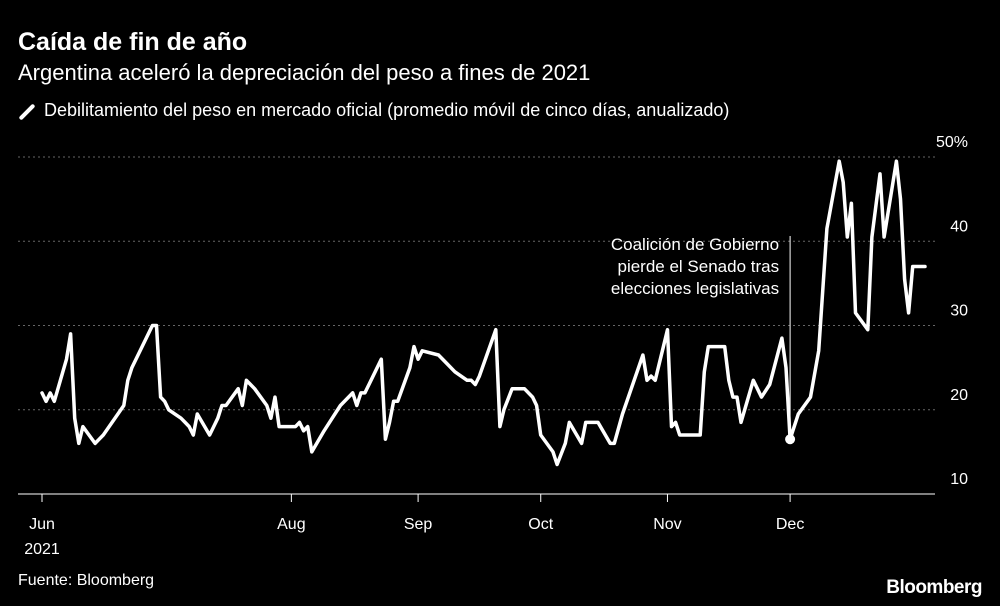 The image size is (1000, 606). Describe the element at coordinates (952, 142) in the screenshot. I see `y-tick-label: 50%` at that location.